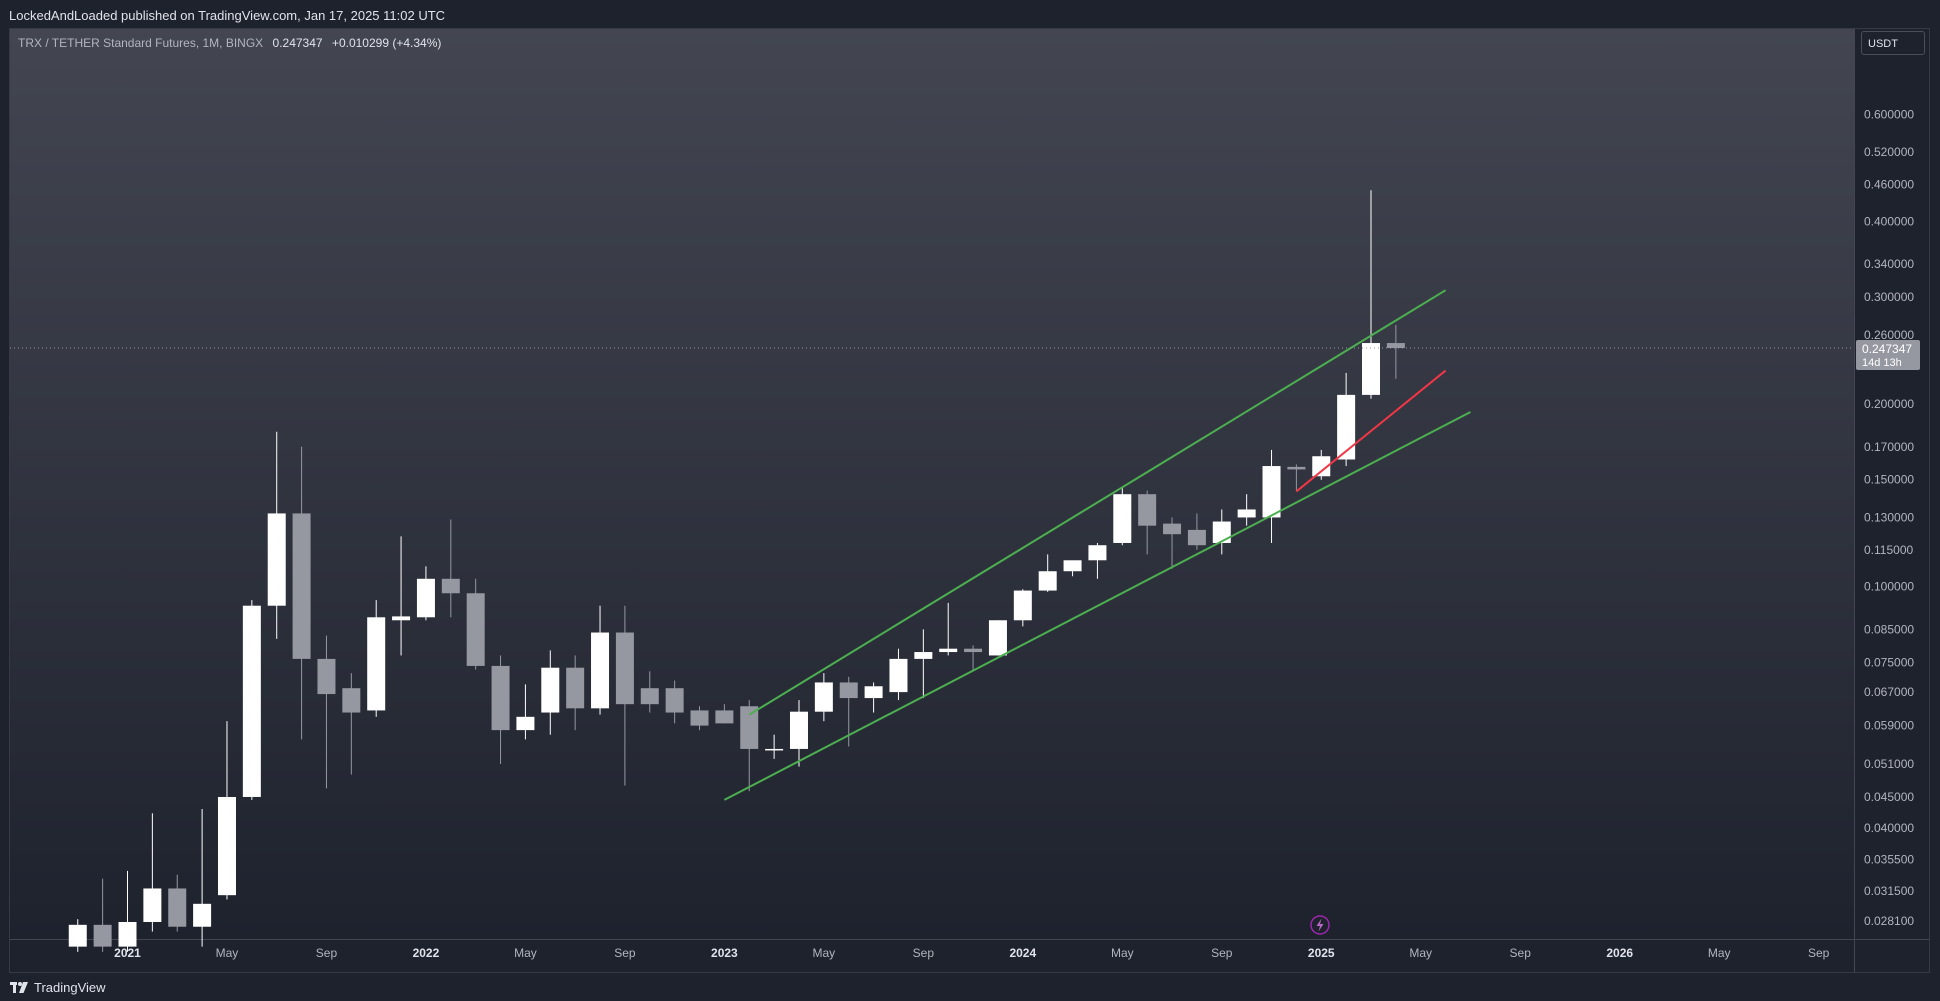 Image resolution: width=1940 pixels, height=1001 pixels. Describe the element at coordinates (970, 987) in the screenshot. I see `footer-bar: TradingView` at that location.